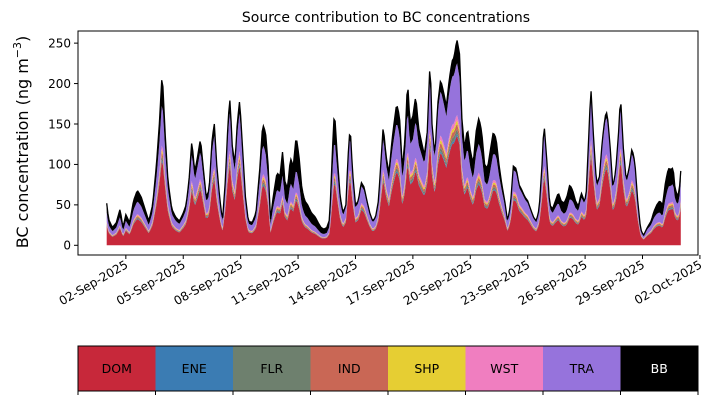  I want to click on y-tick-label: 150, so click(59, 124).